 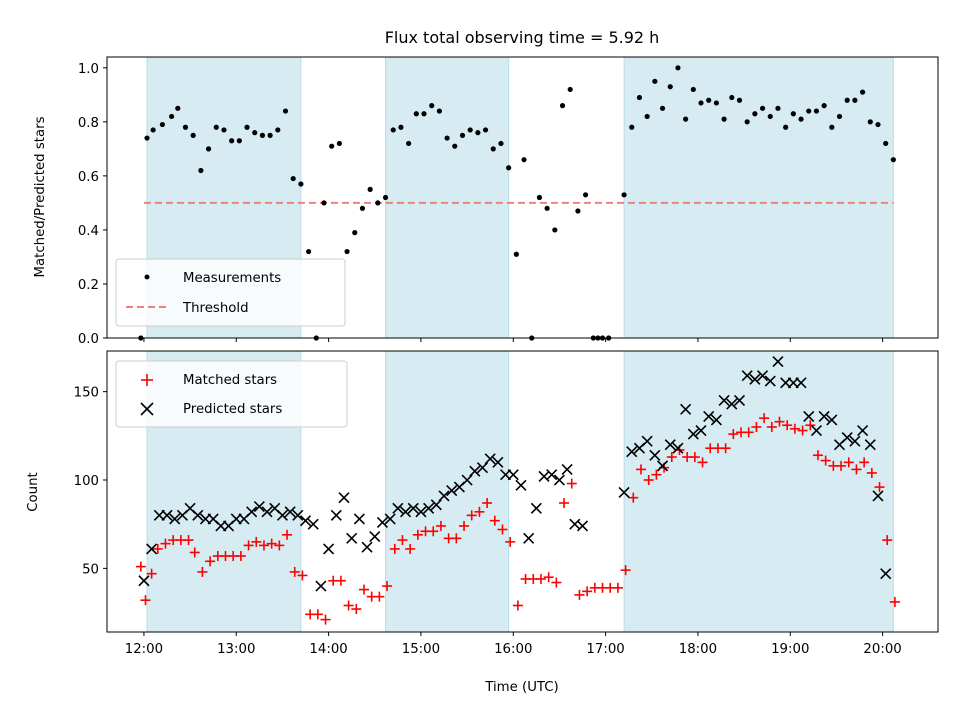 I want to click on legend-predicted-label: Predicted stars, so click(x=232, y=409).